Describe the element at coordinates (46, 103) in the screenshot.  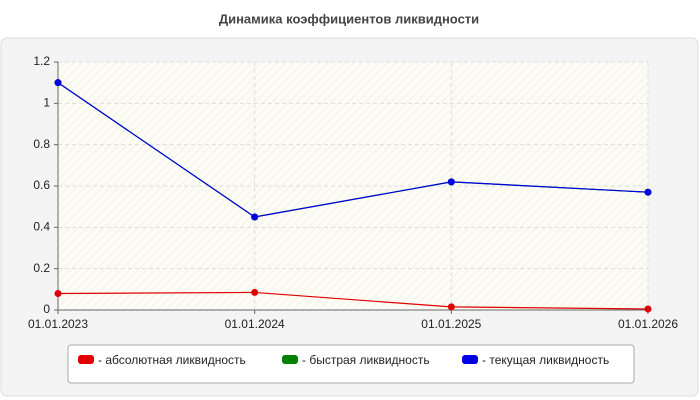
I see `y-tick-label: 1` at that location.